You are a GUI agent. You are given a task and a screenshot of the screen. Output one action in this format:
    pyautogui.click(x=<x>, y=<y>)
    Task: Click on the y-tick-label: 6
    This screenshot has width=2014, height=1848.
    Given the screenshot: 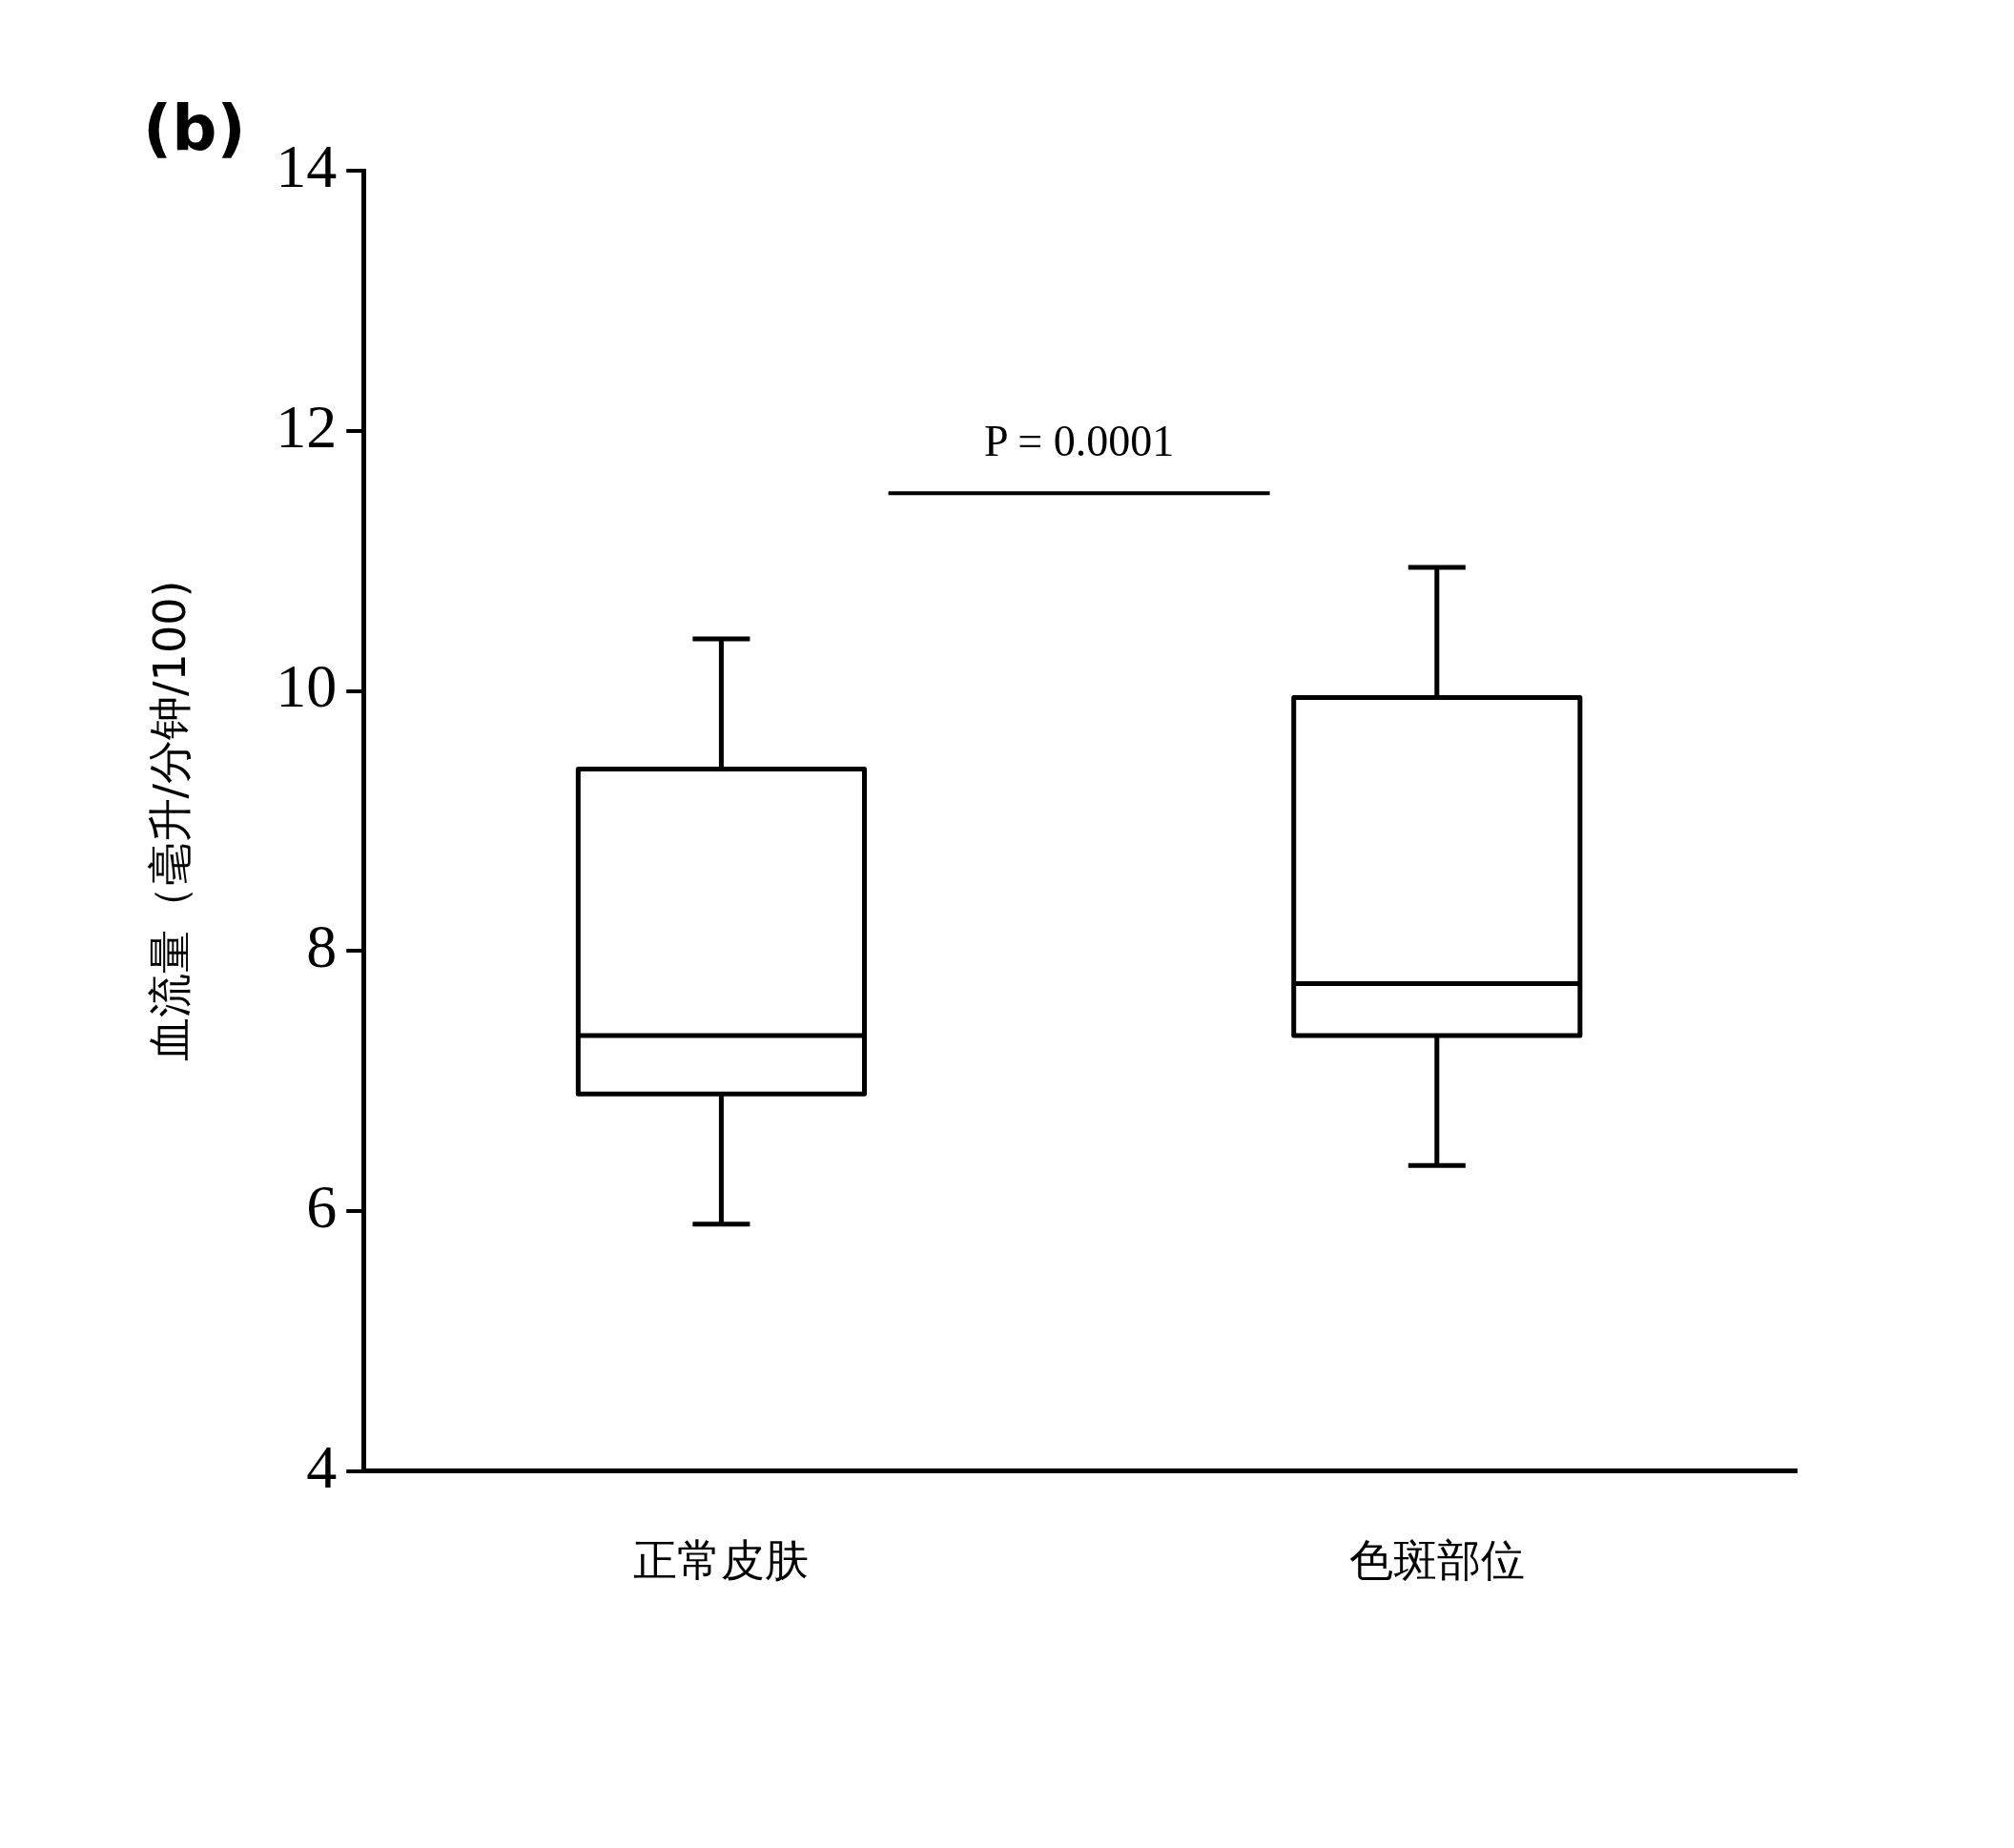 What is the action you would take?
    pyautogui.click(x=322, y=1206)
    